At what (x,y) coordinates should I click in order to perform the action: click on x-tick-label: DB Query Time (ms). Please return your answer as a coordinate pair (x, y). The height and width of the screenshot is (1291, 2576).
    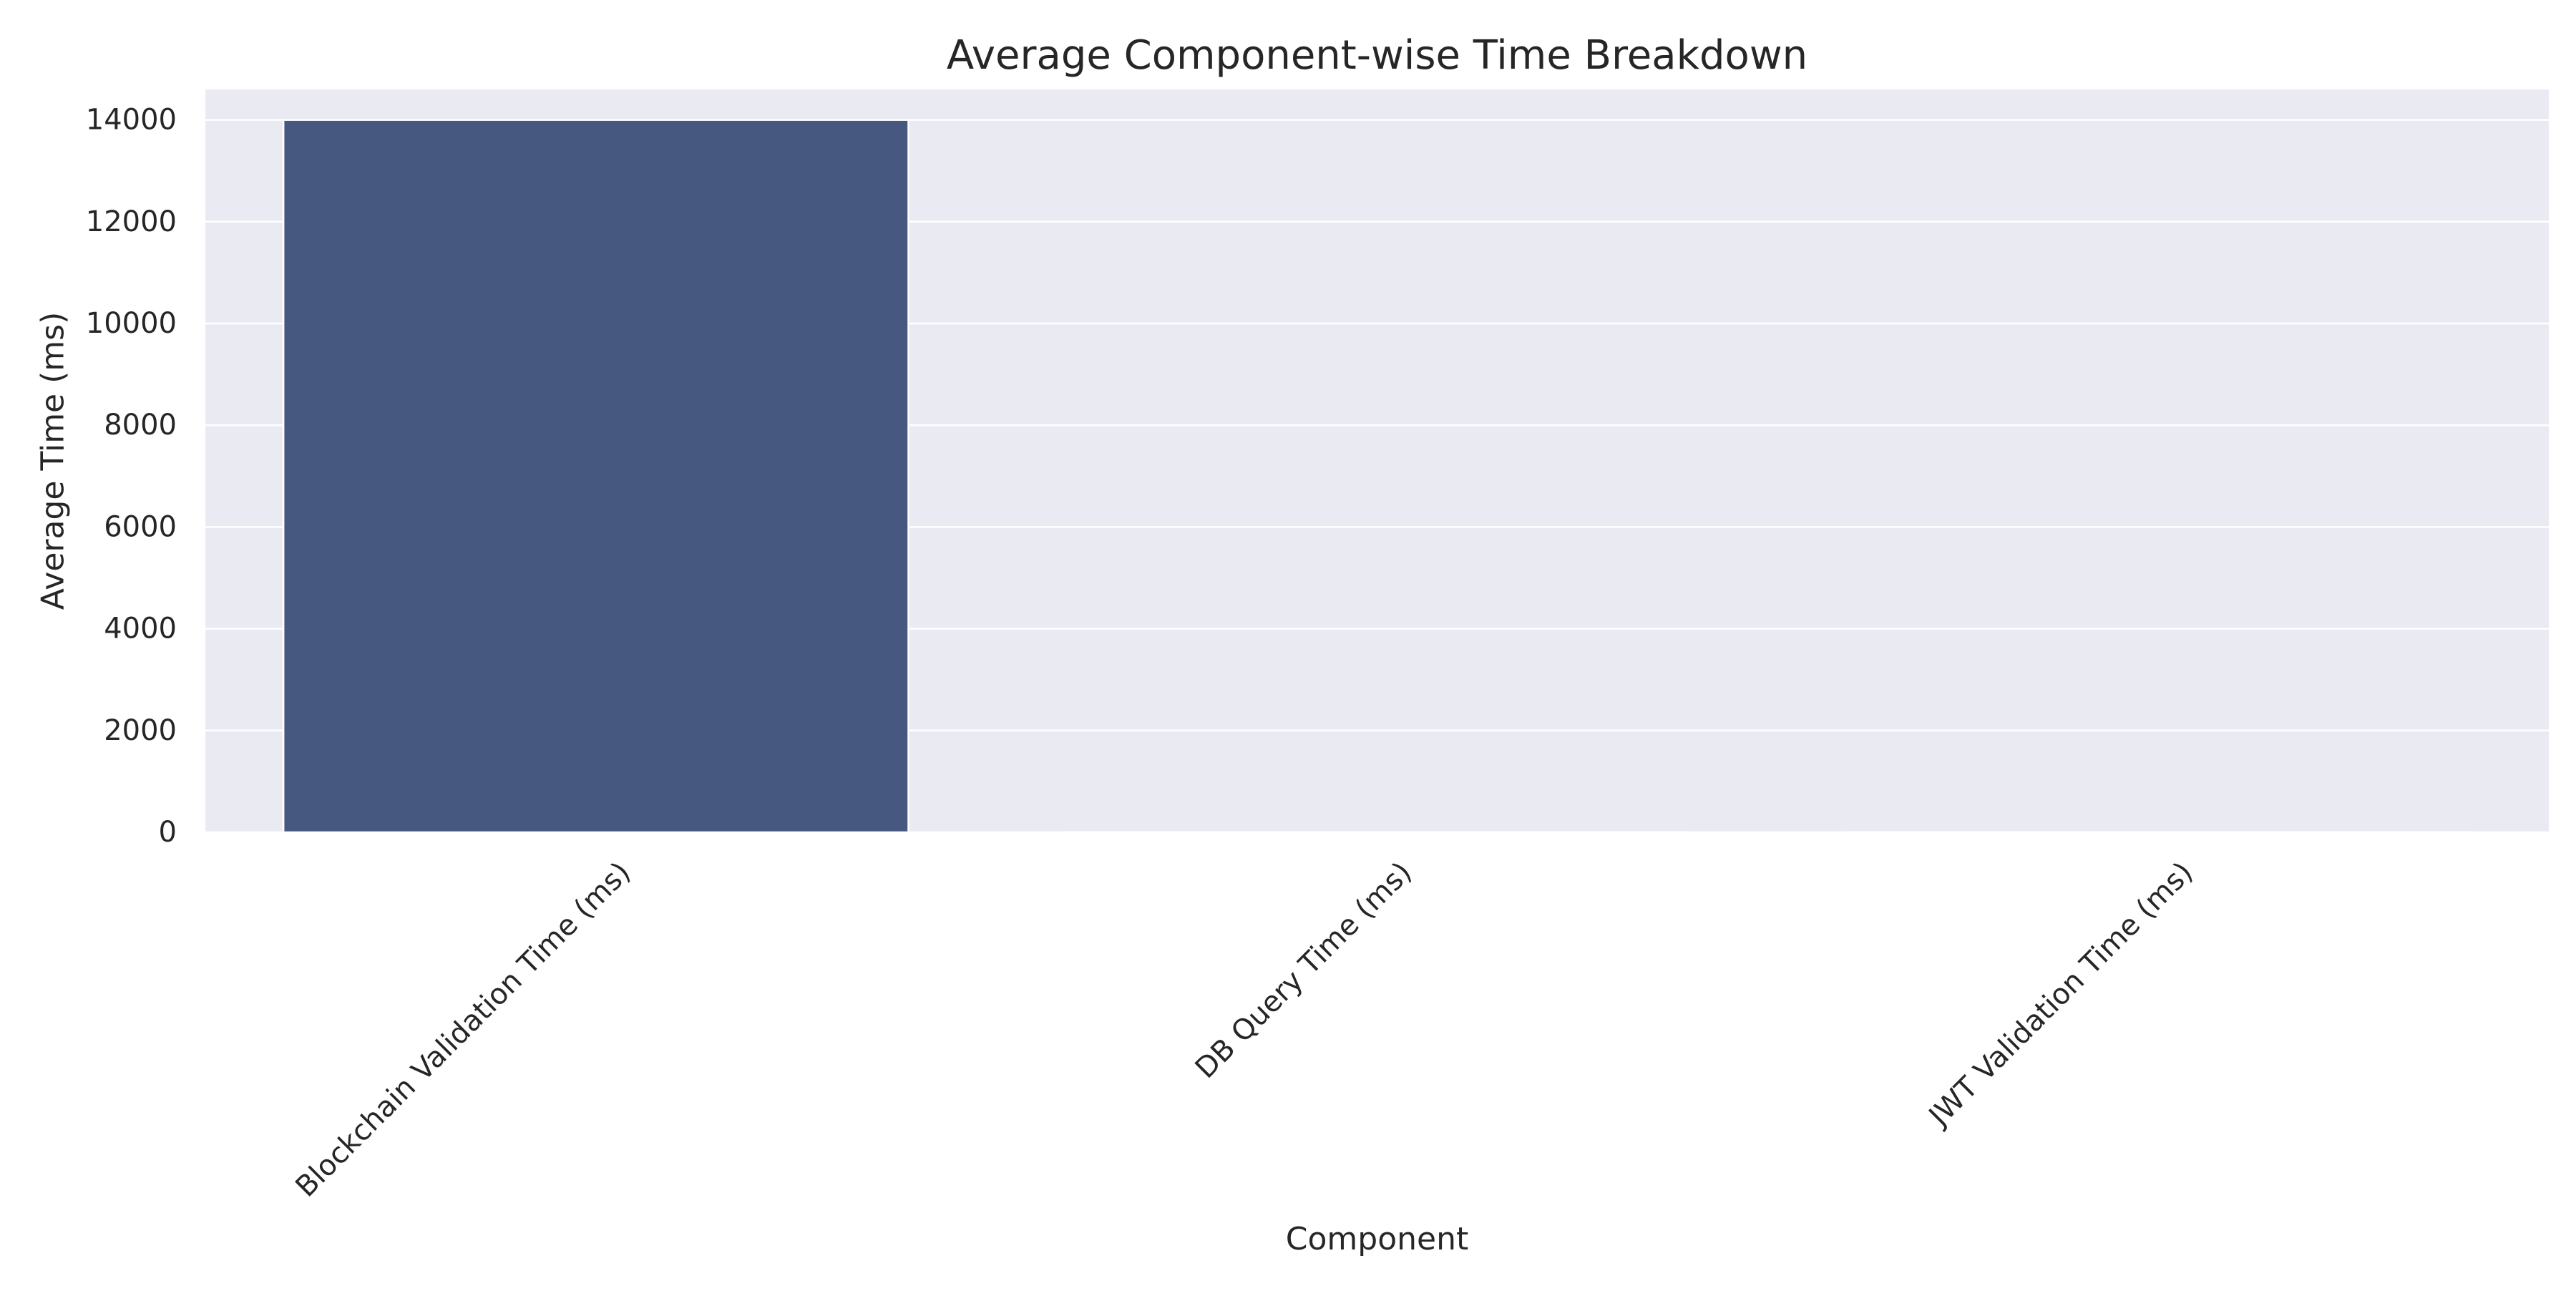
    Looking at the image, I should click on (1303, 970).